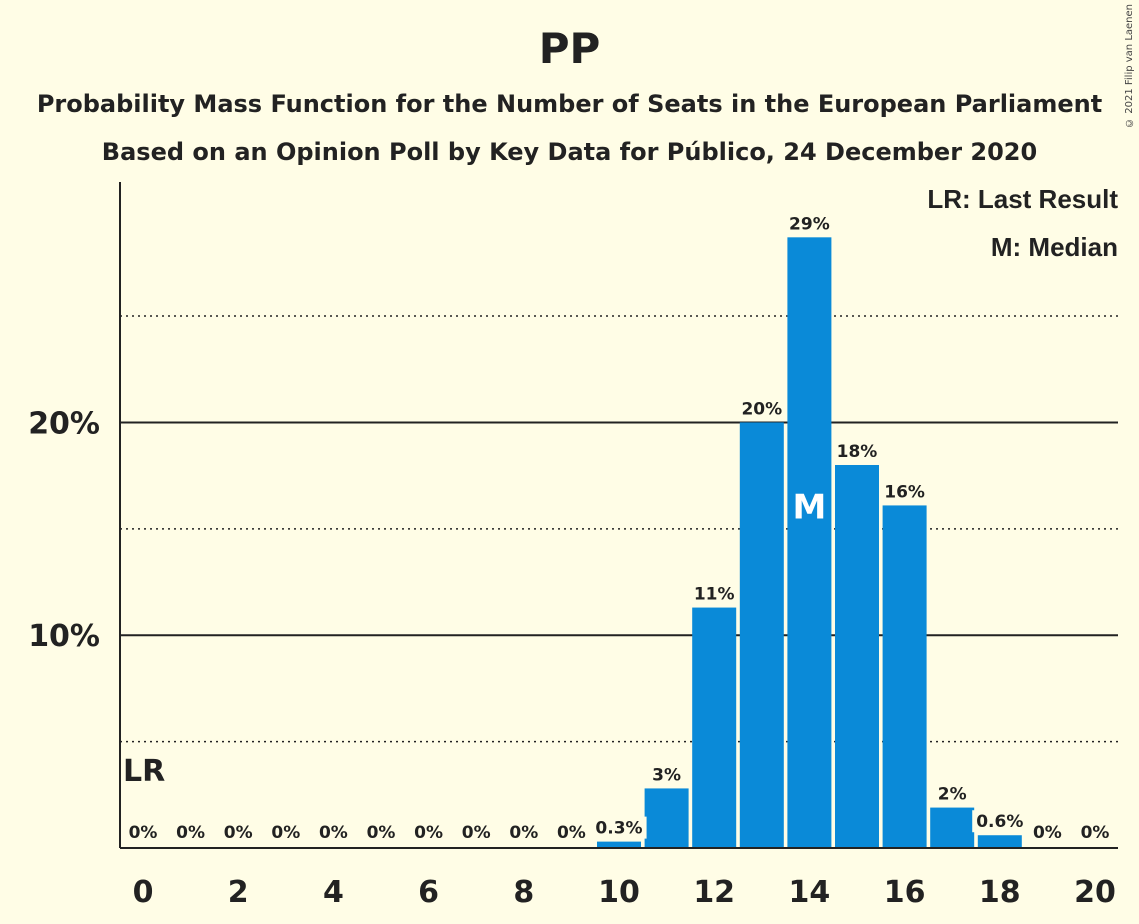 The width and height of the screenshot is (1139, 924). I want to click on data-label: 20%, so click(761, 409).